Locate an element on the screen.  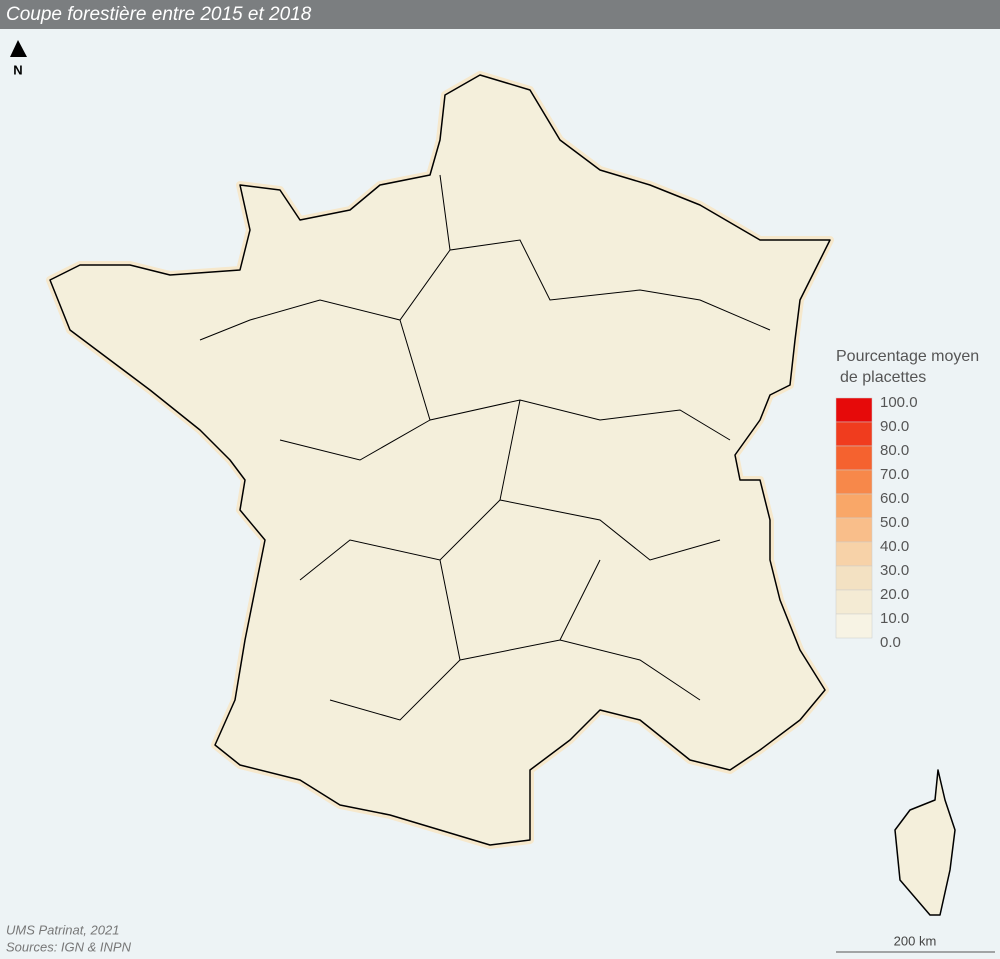
title-bar is located at coordinates (500, 14).